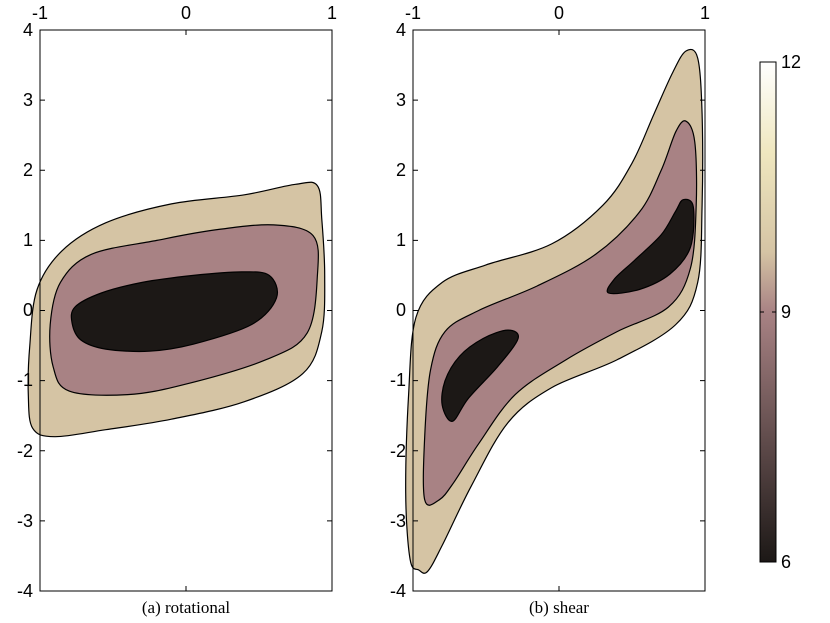  I want to click on colorbar-label-mid: 9, so click(786, 312).